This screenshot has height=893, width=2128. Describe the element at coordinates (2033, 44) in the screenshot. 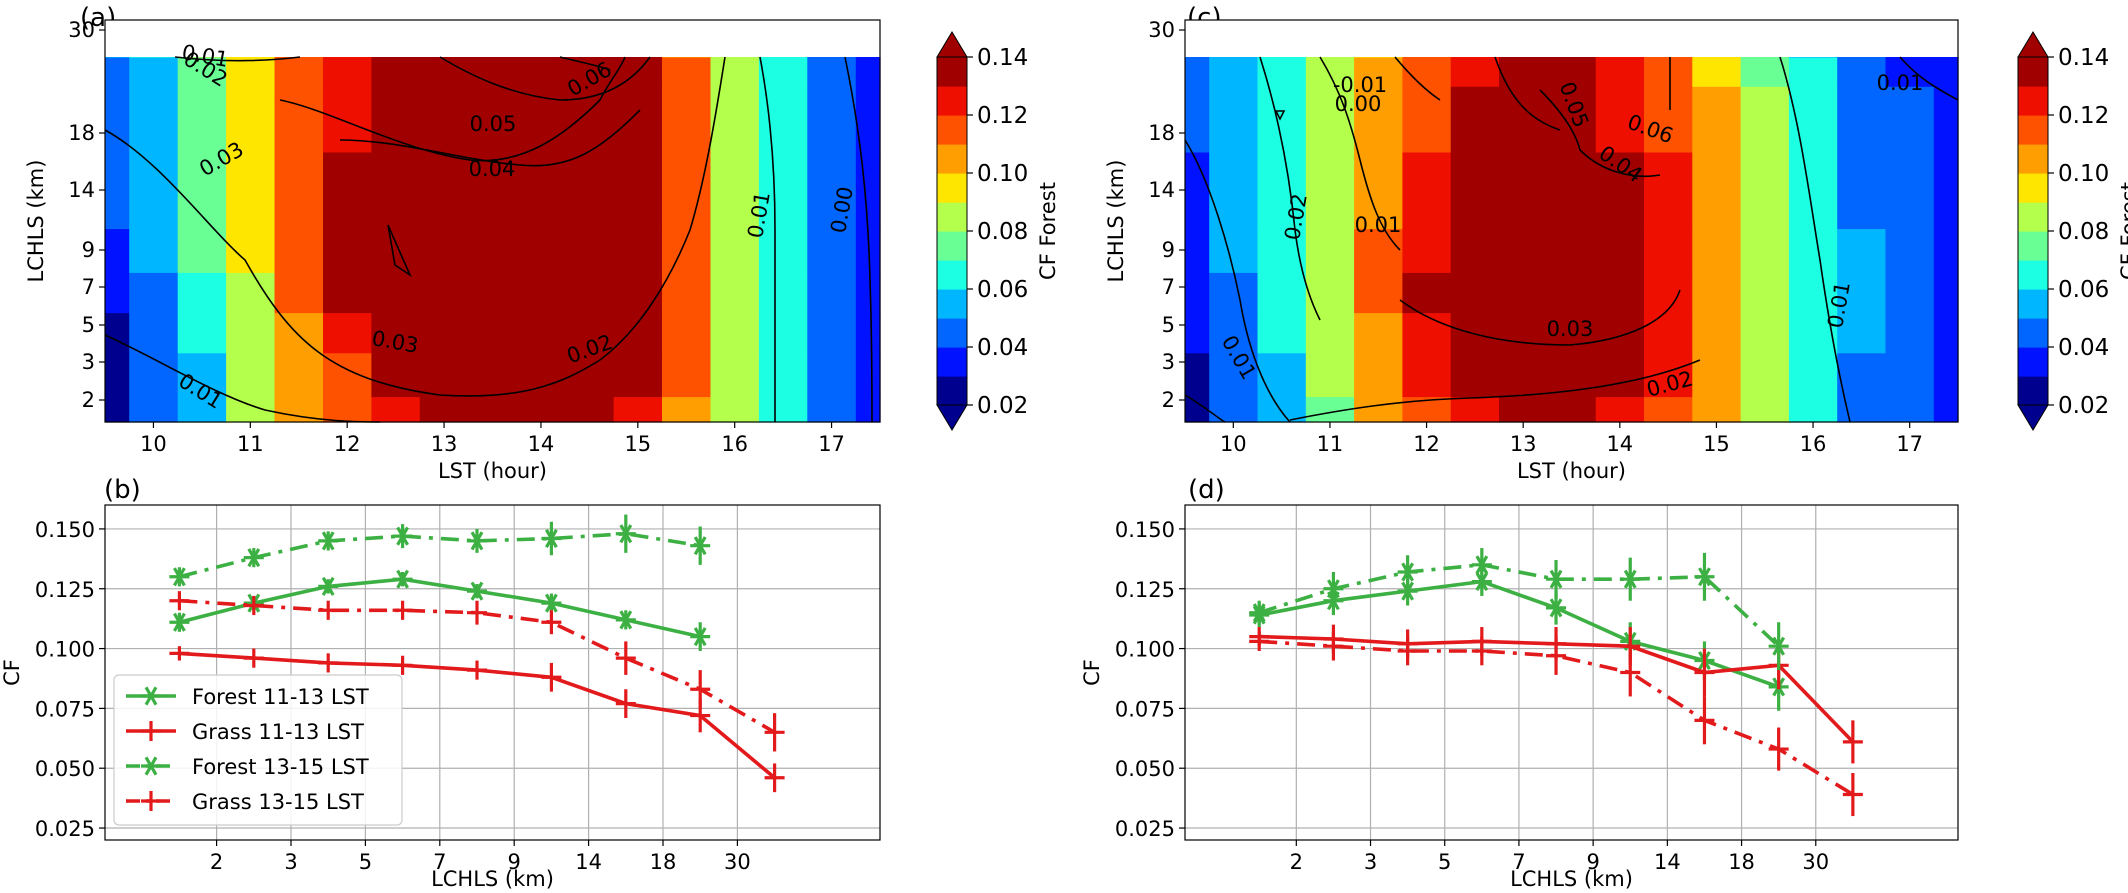

I see `colorbar-extend-top` at that location.